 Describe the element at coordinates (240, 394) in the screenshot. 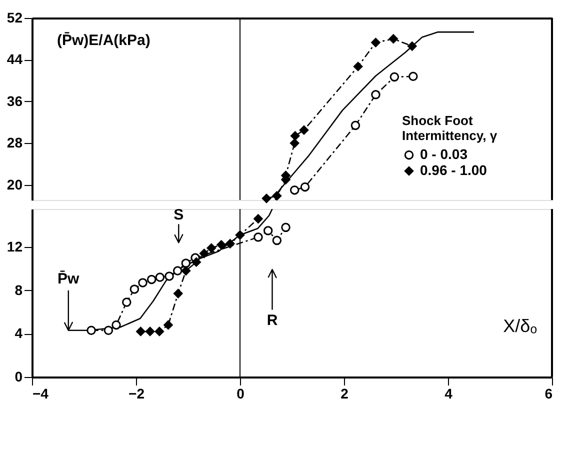

I see `x-tick-label: 0` at that location.